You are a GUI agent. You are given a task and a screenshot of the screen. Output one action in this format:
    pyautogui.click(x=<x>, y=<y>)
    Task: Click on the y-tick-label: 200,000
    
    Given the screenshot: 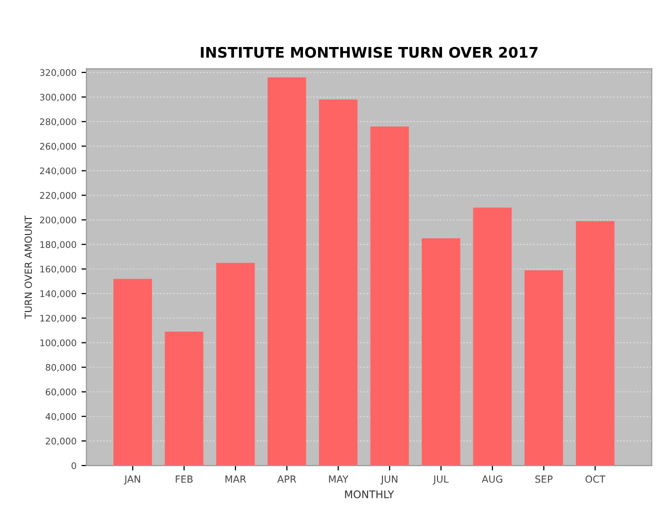 What is the action you would take?
    pyautogui.click(x=58, y=220)
    